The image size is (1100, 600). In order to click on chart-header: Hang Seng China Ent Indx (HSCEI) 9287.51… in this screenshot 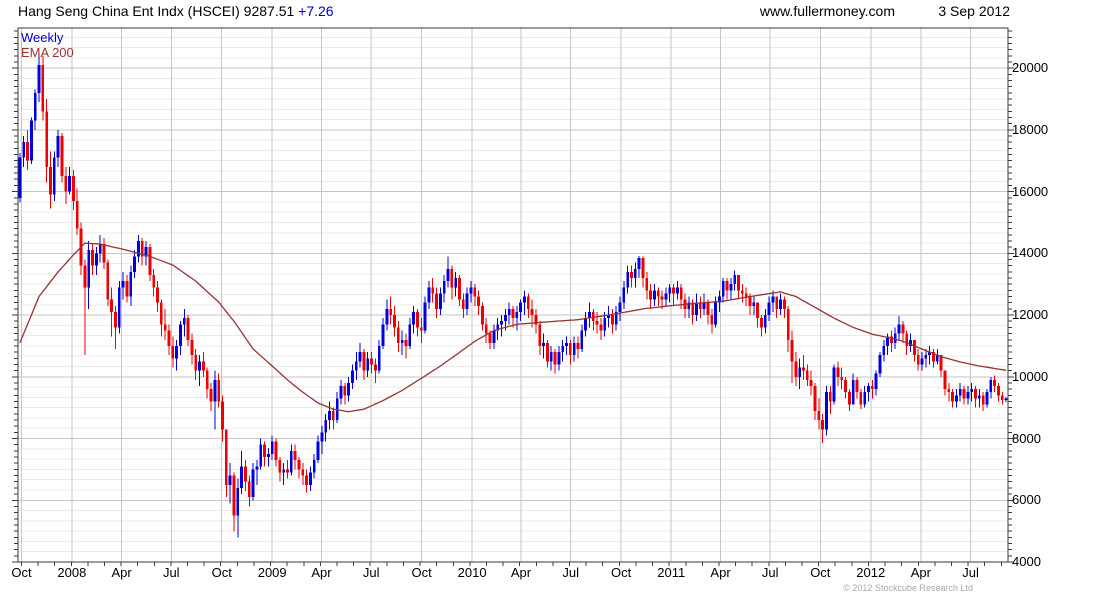, I will do `click(176, 11)`.